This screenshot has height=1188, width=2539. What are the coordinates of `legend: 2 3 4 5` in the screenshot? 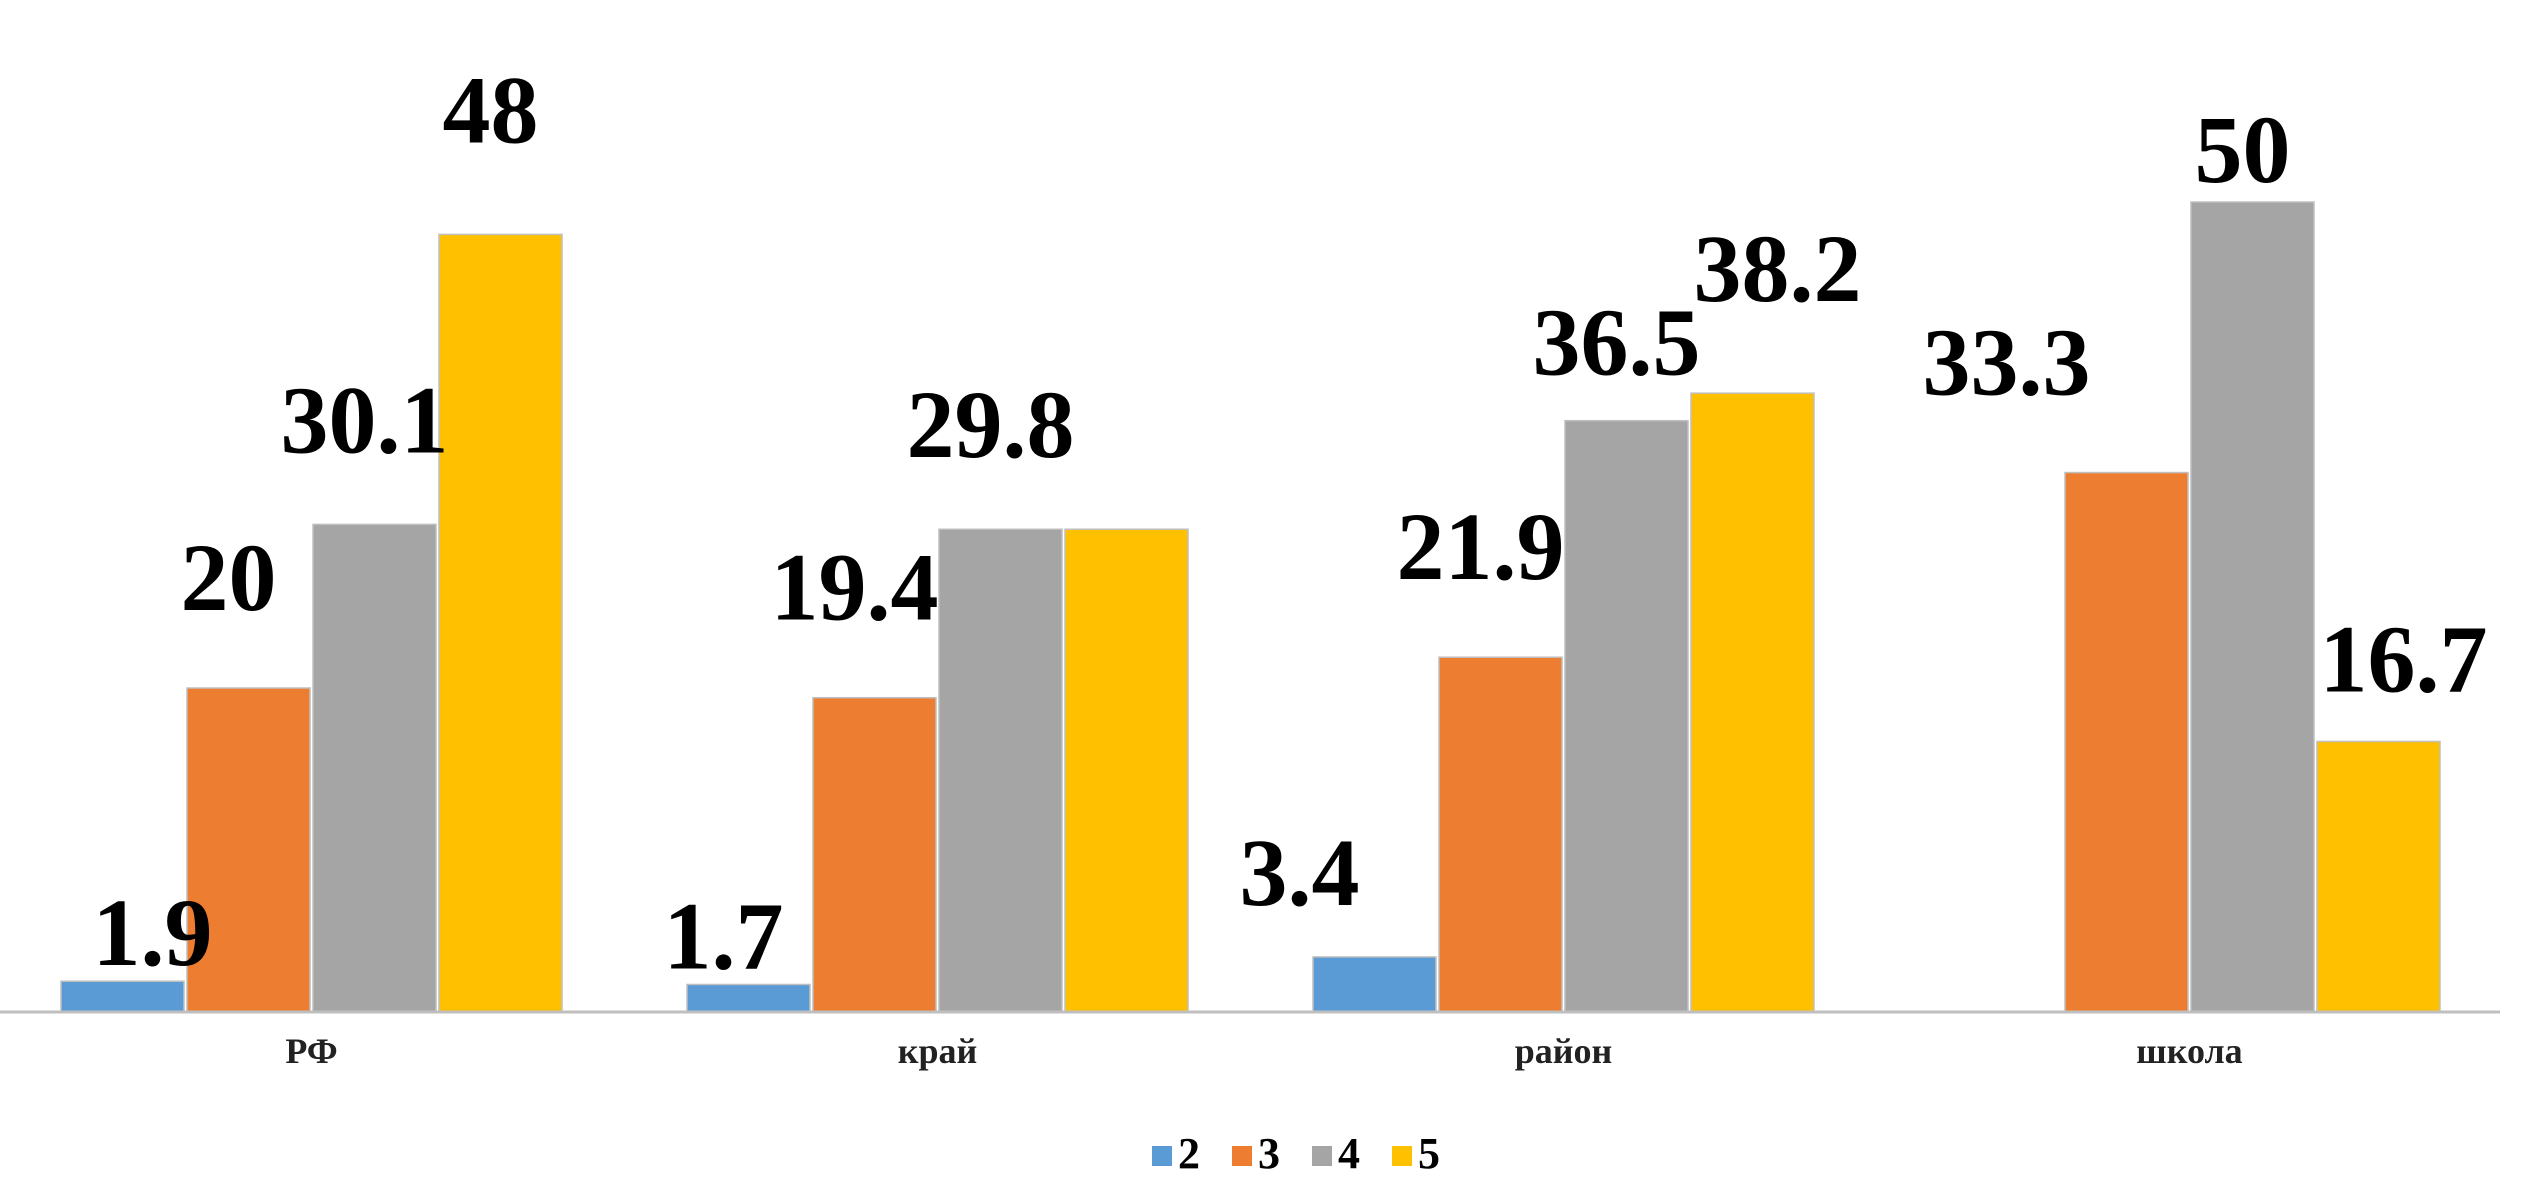 It's located at (1296, 1153).